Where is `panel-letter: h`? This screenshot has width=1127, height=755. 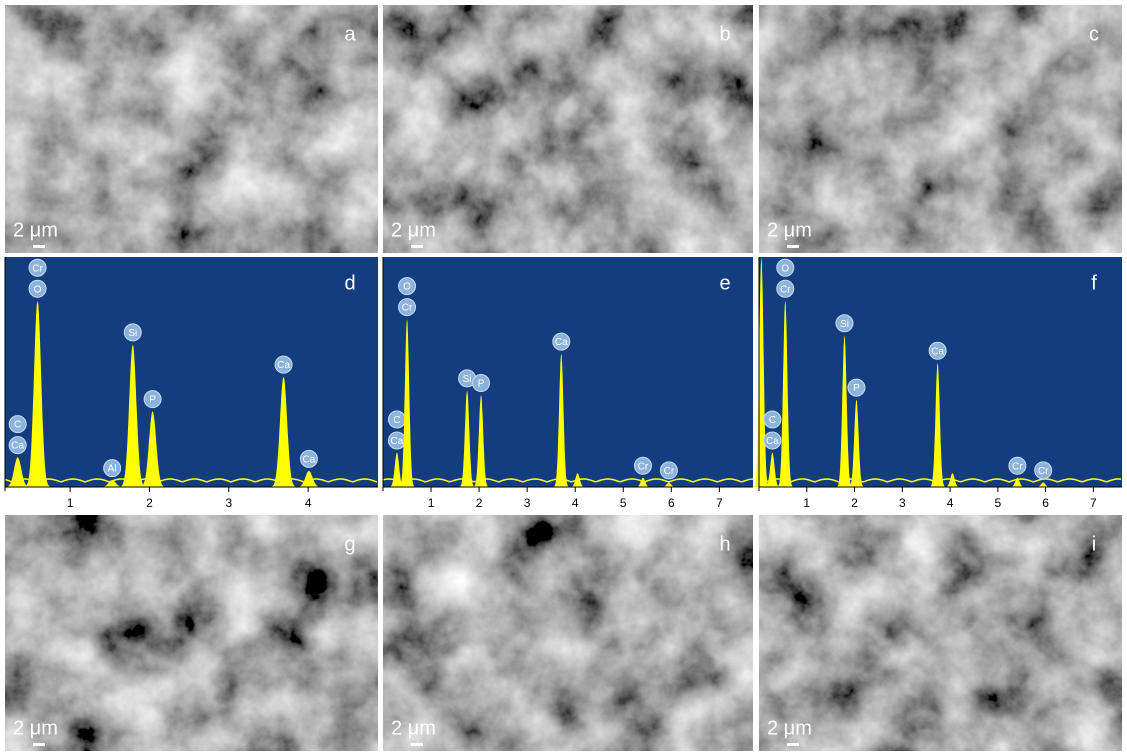
panel-letter: h is located at coordinates (724, 544).